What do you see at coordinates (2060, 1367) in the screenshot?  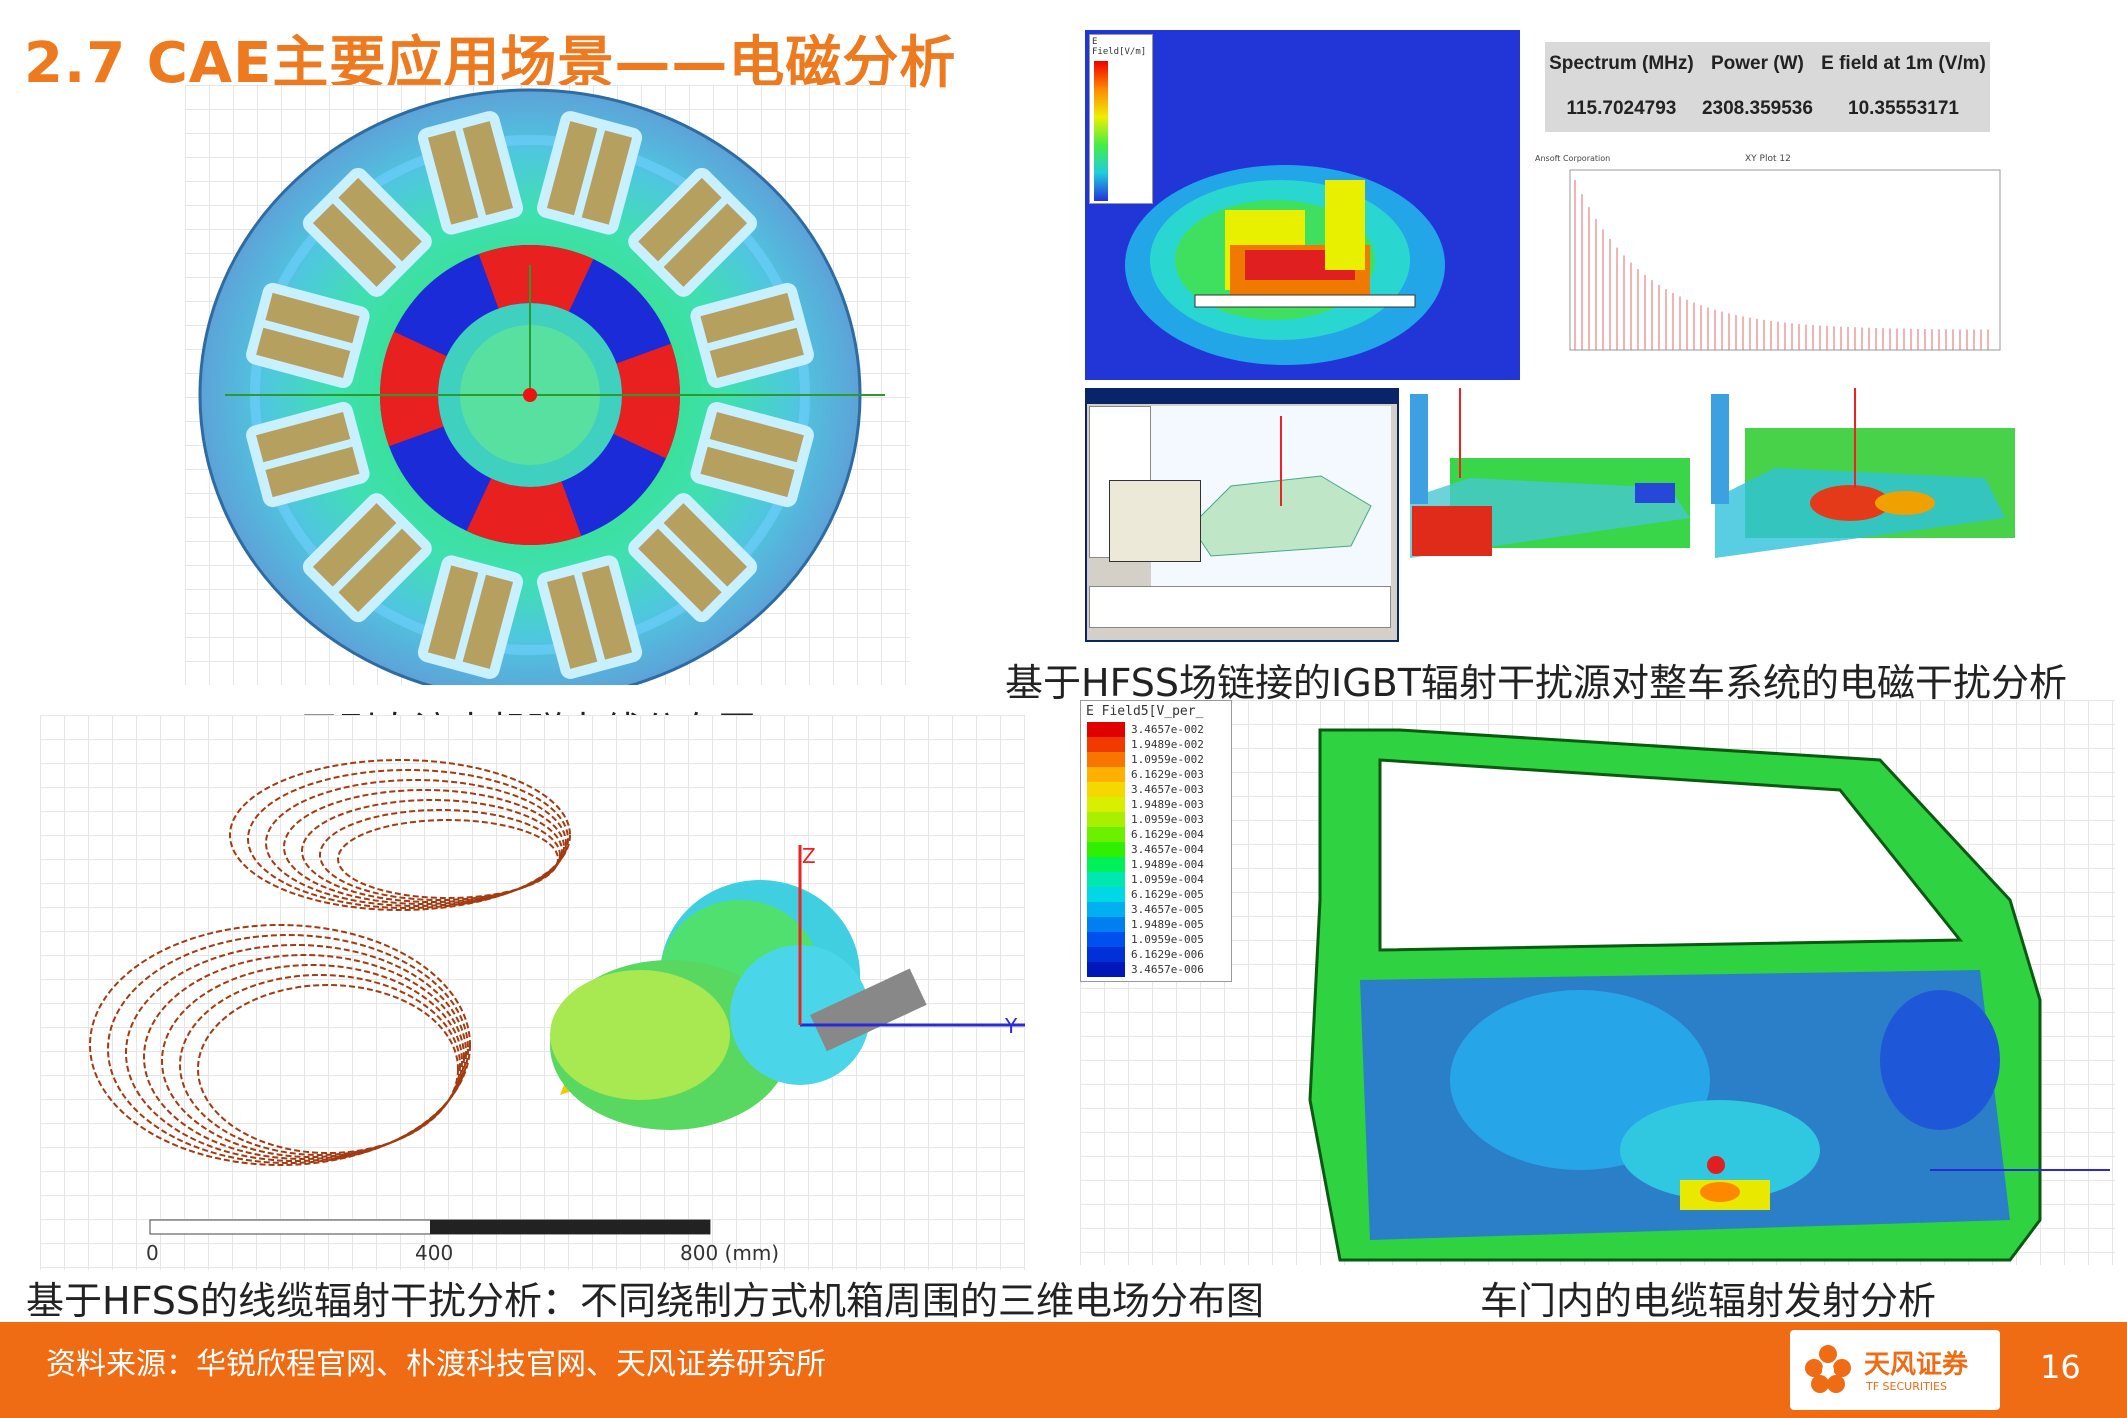 I see `page-number: 16` at bounding box center [2060, 1367].